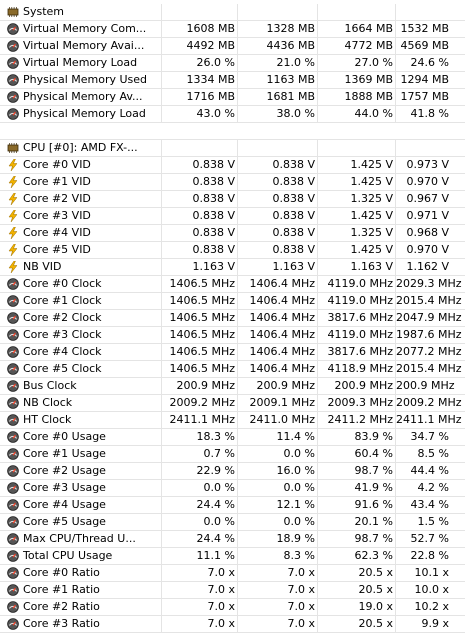 The height and width of the screenshot is (633, 465). I want to click on sensor-row: Core #4 VID 0.838 V 0.838 V 1.325 V 0.968 V, so click(232, 233).